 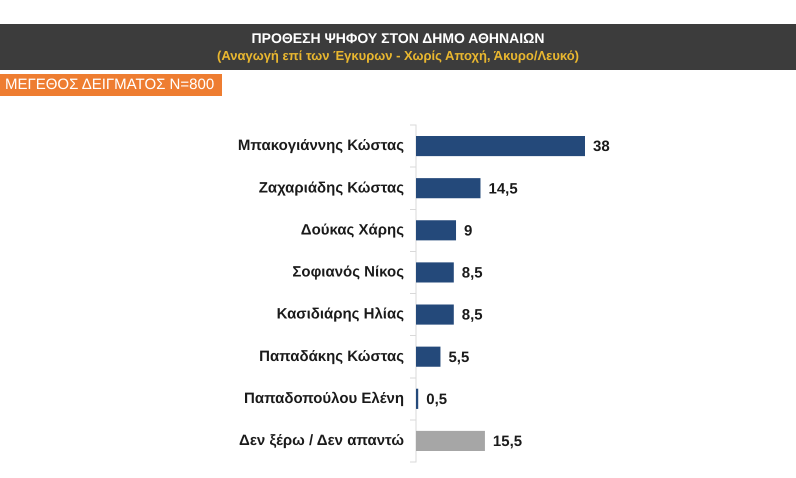 What do you see at coordinates (437, 399) in the screenshot?
I see `data-label: 0,5` at bounding box center [437, 399].